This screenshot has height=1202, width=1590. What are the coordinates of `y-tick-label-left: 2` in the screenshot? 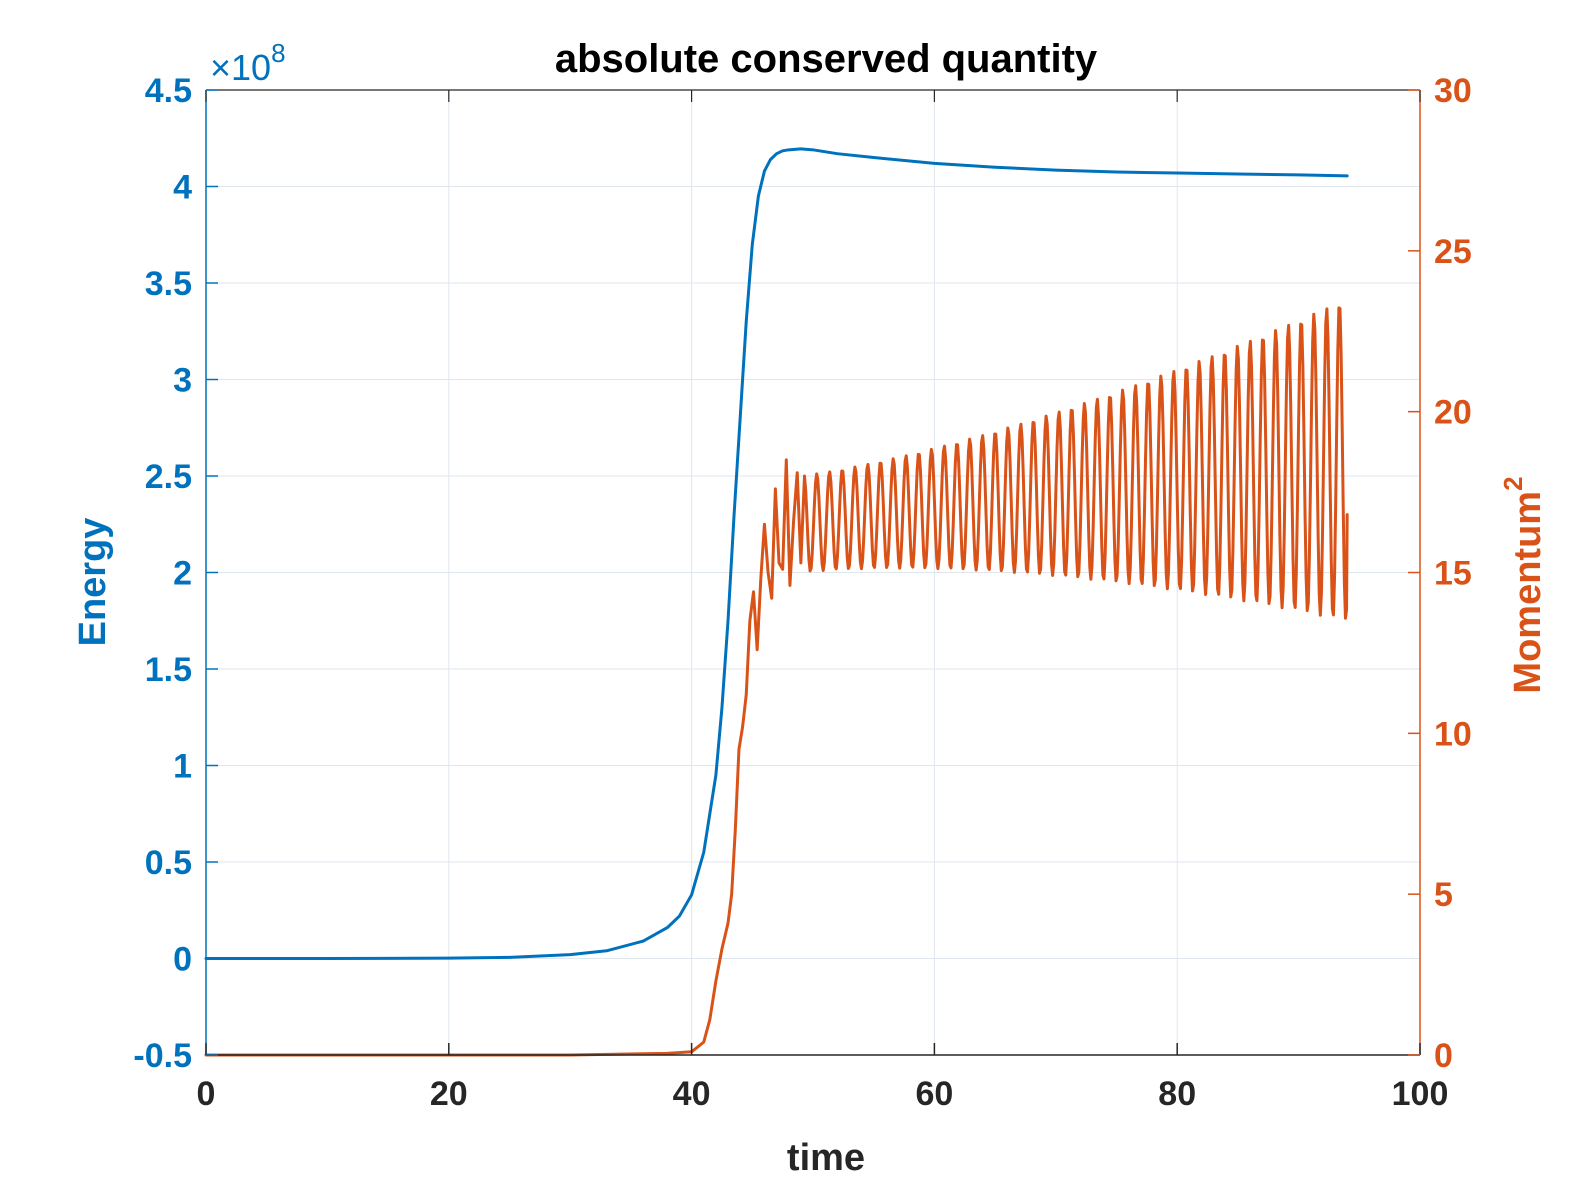 It's located at (182, 574).